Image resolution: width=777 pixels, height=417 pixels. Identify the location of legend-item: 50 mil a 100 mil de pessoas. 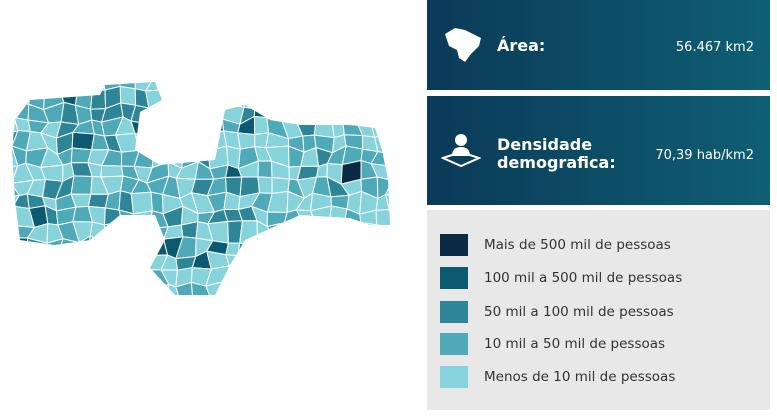
(557, 312).